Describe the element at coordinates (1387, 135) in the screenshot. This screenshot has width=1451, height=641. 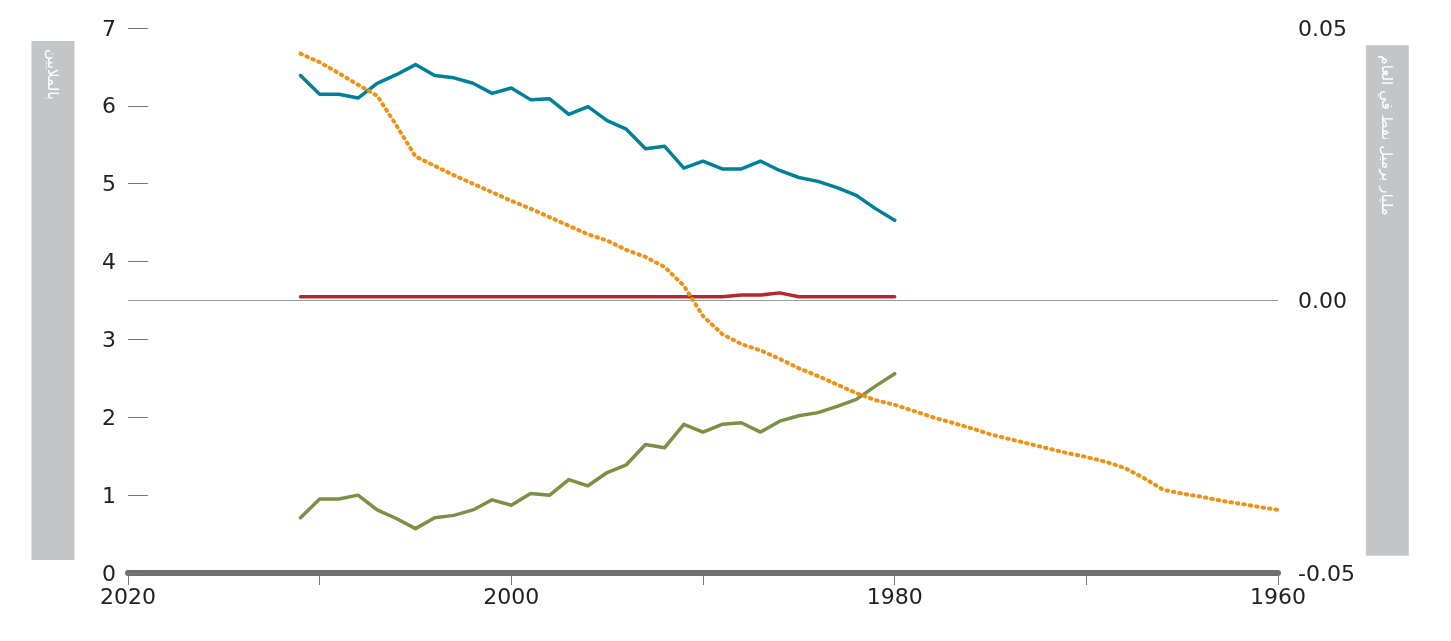
I see `y2-axis-title: مليار برميل نفط في العام` at that location.